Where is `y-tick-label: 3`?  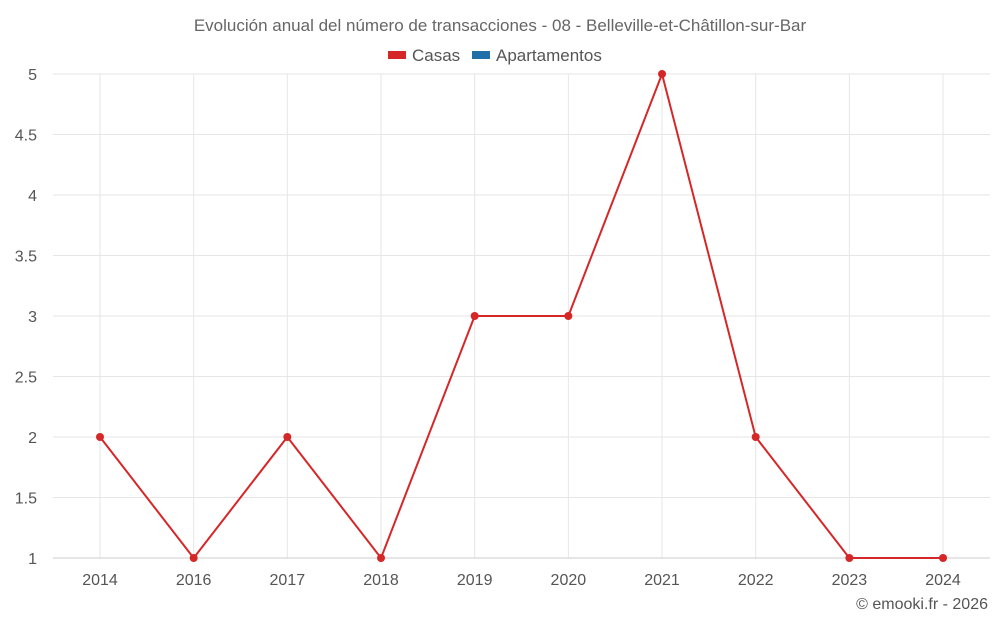 y-tick-label: 3 is located at coordinates (32, 317).